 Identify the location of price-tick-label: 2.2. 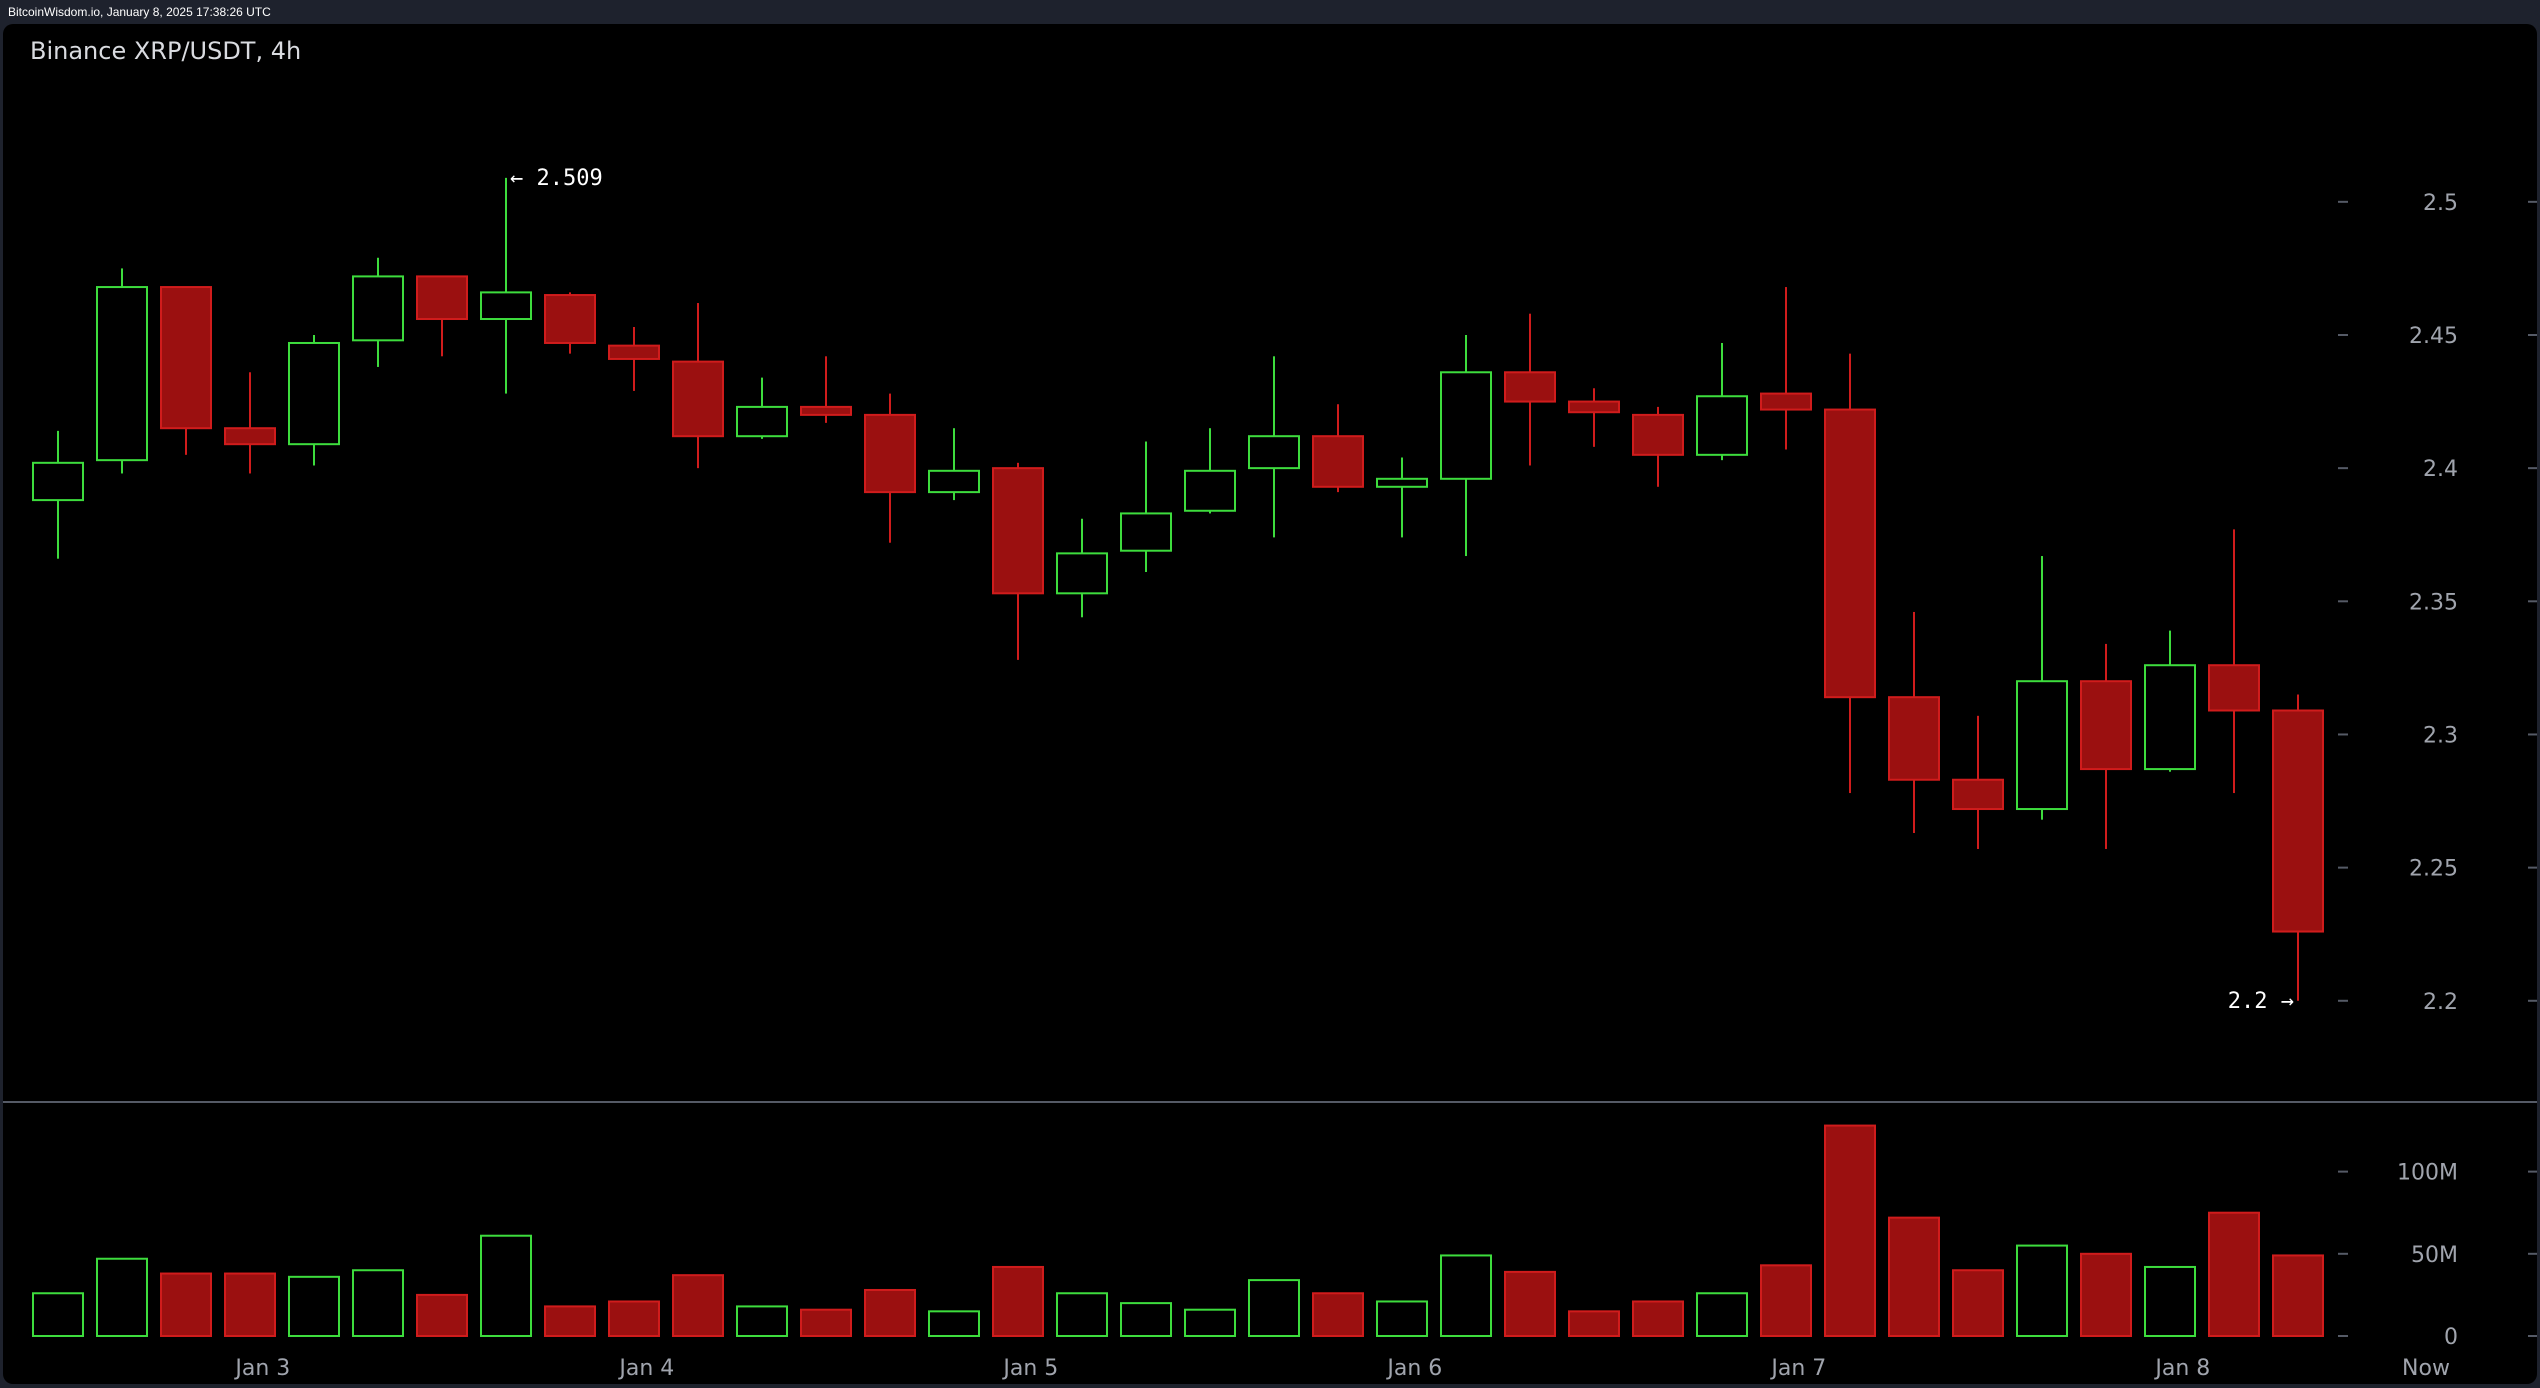
(2440, 1002).